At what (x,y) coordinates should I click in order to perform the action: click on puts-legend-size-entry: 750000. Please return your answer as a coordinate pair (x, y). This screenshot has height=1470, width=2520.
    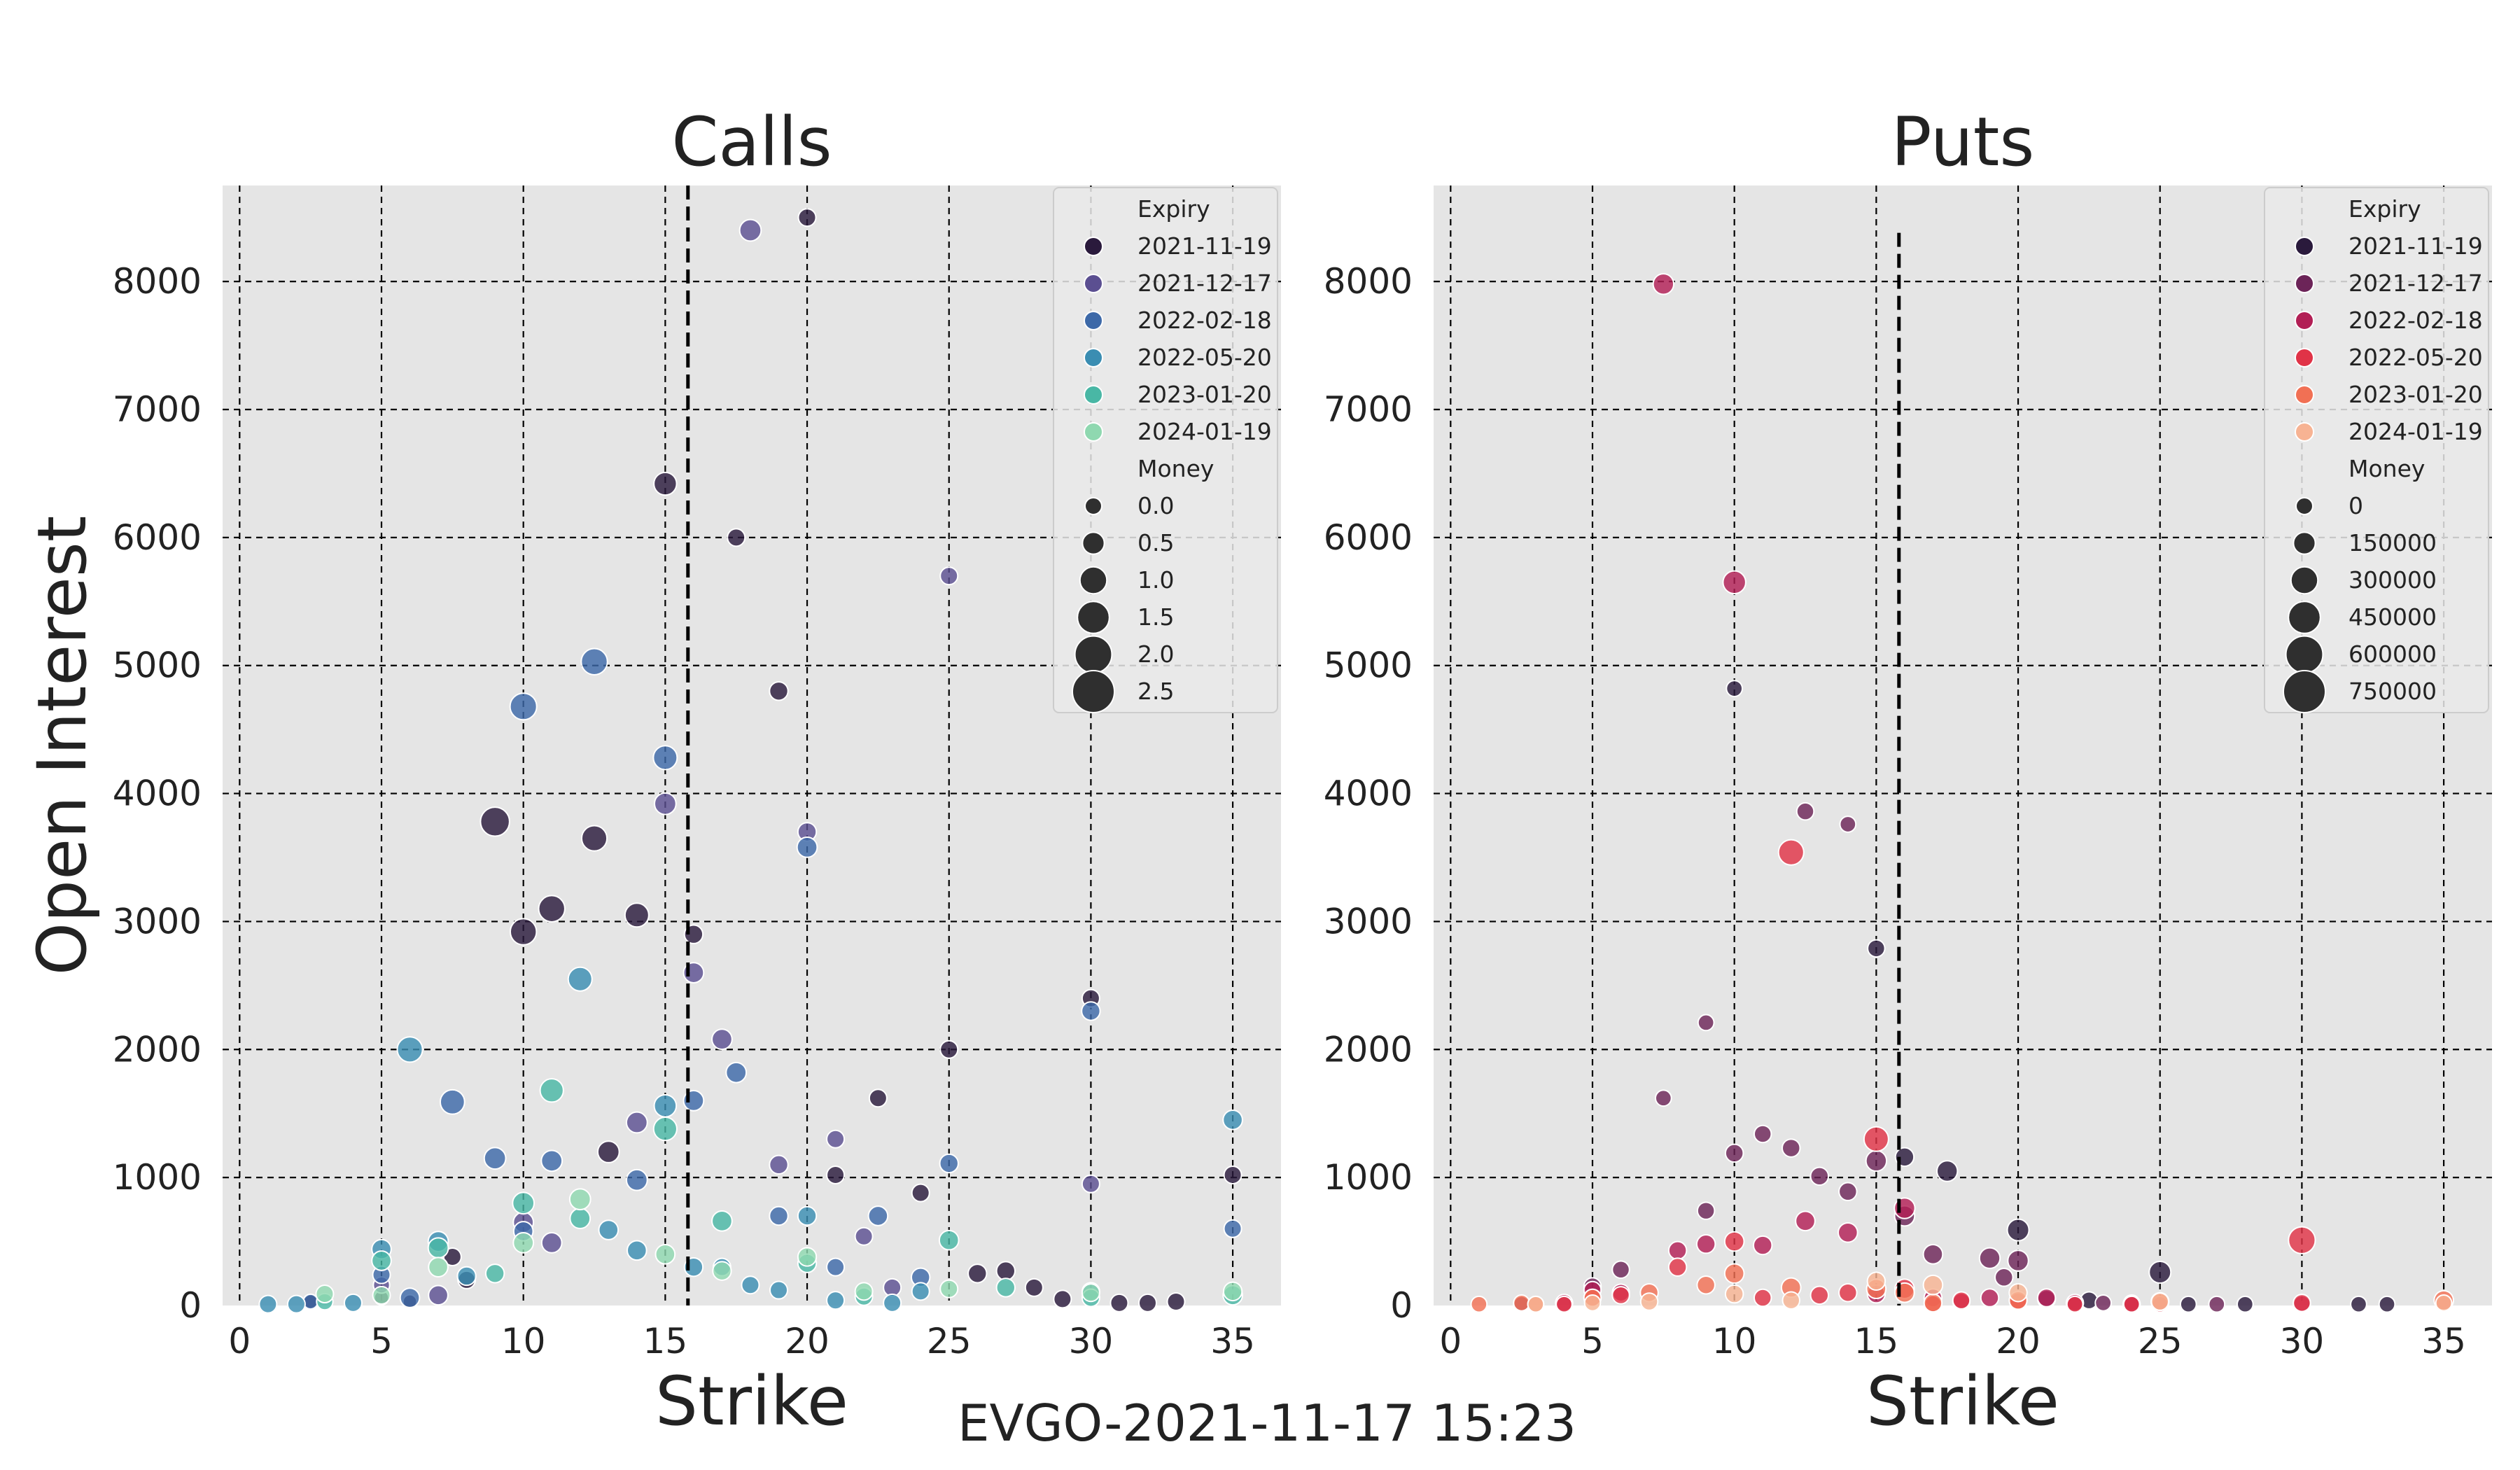
    Looking at the image, I should click on (2392, 691).